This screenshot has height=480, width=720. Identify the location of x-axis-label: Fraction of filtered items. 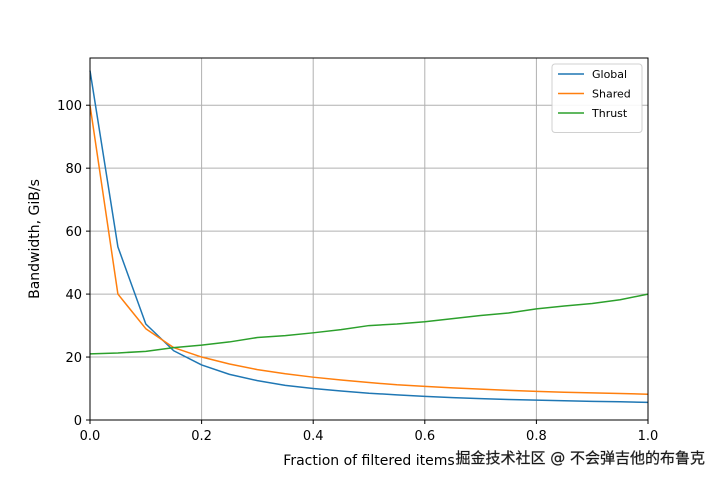
(368, 461).